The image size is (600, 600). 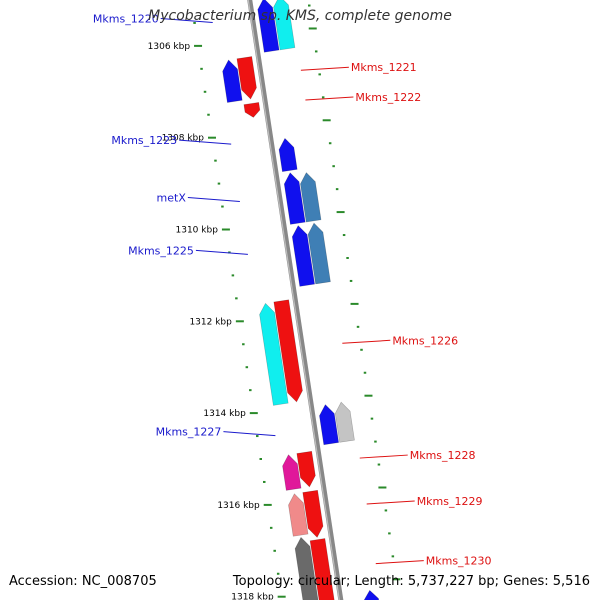 What do you see at coordinates (300, 16) in the screenshot?
I see `map-title: Mycobacterium sp. KMS, complete genome` at bounding box center [300, 16].